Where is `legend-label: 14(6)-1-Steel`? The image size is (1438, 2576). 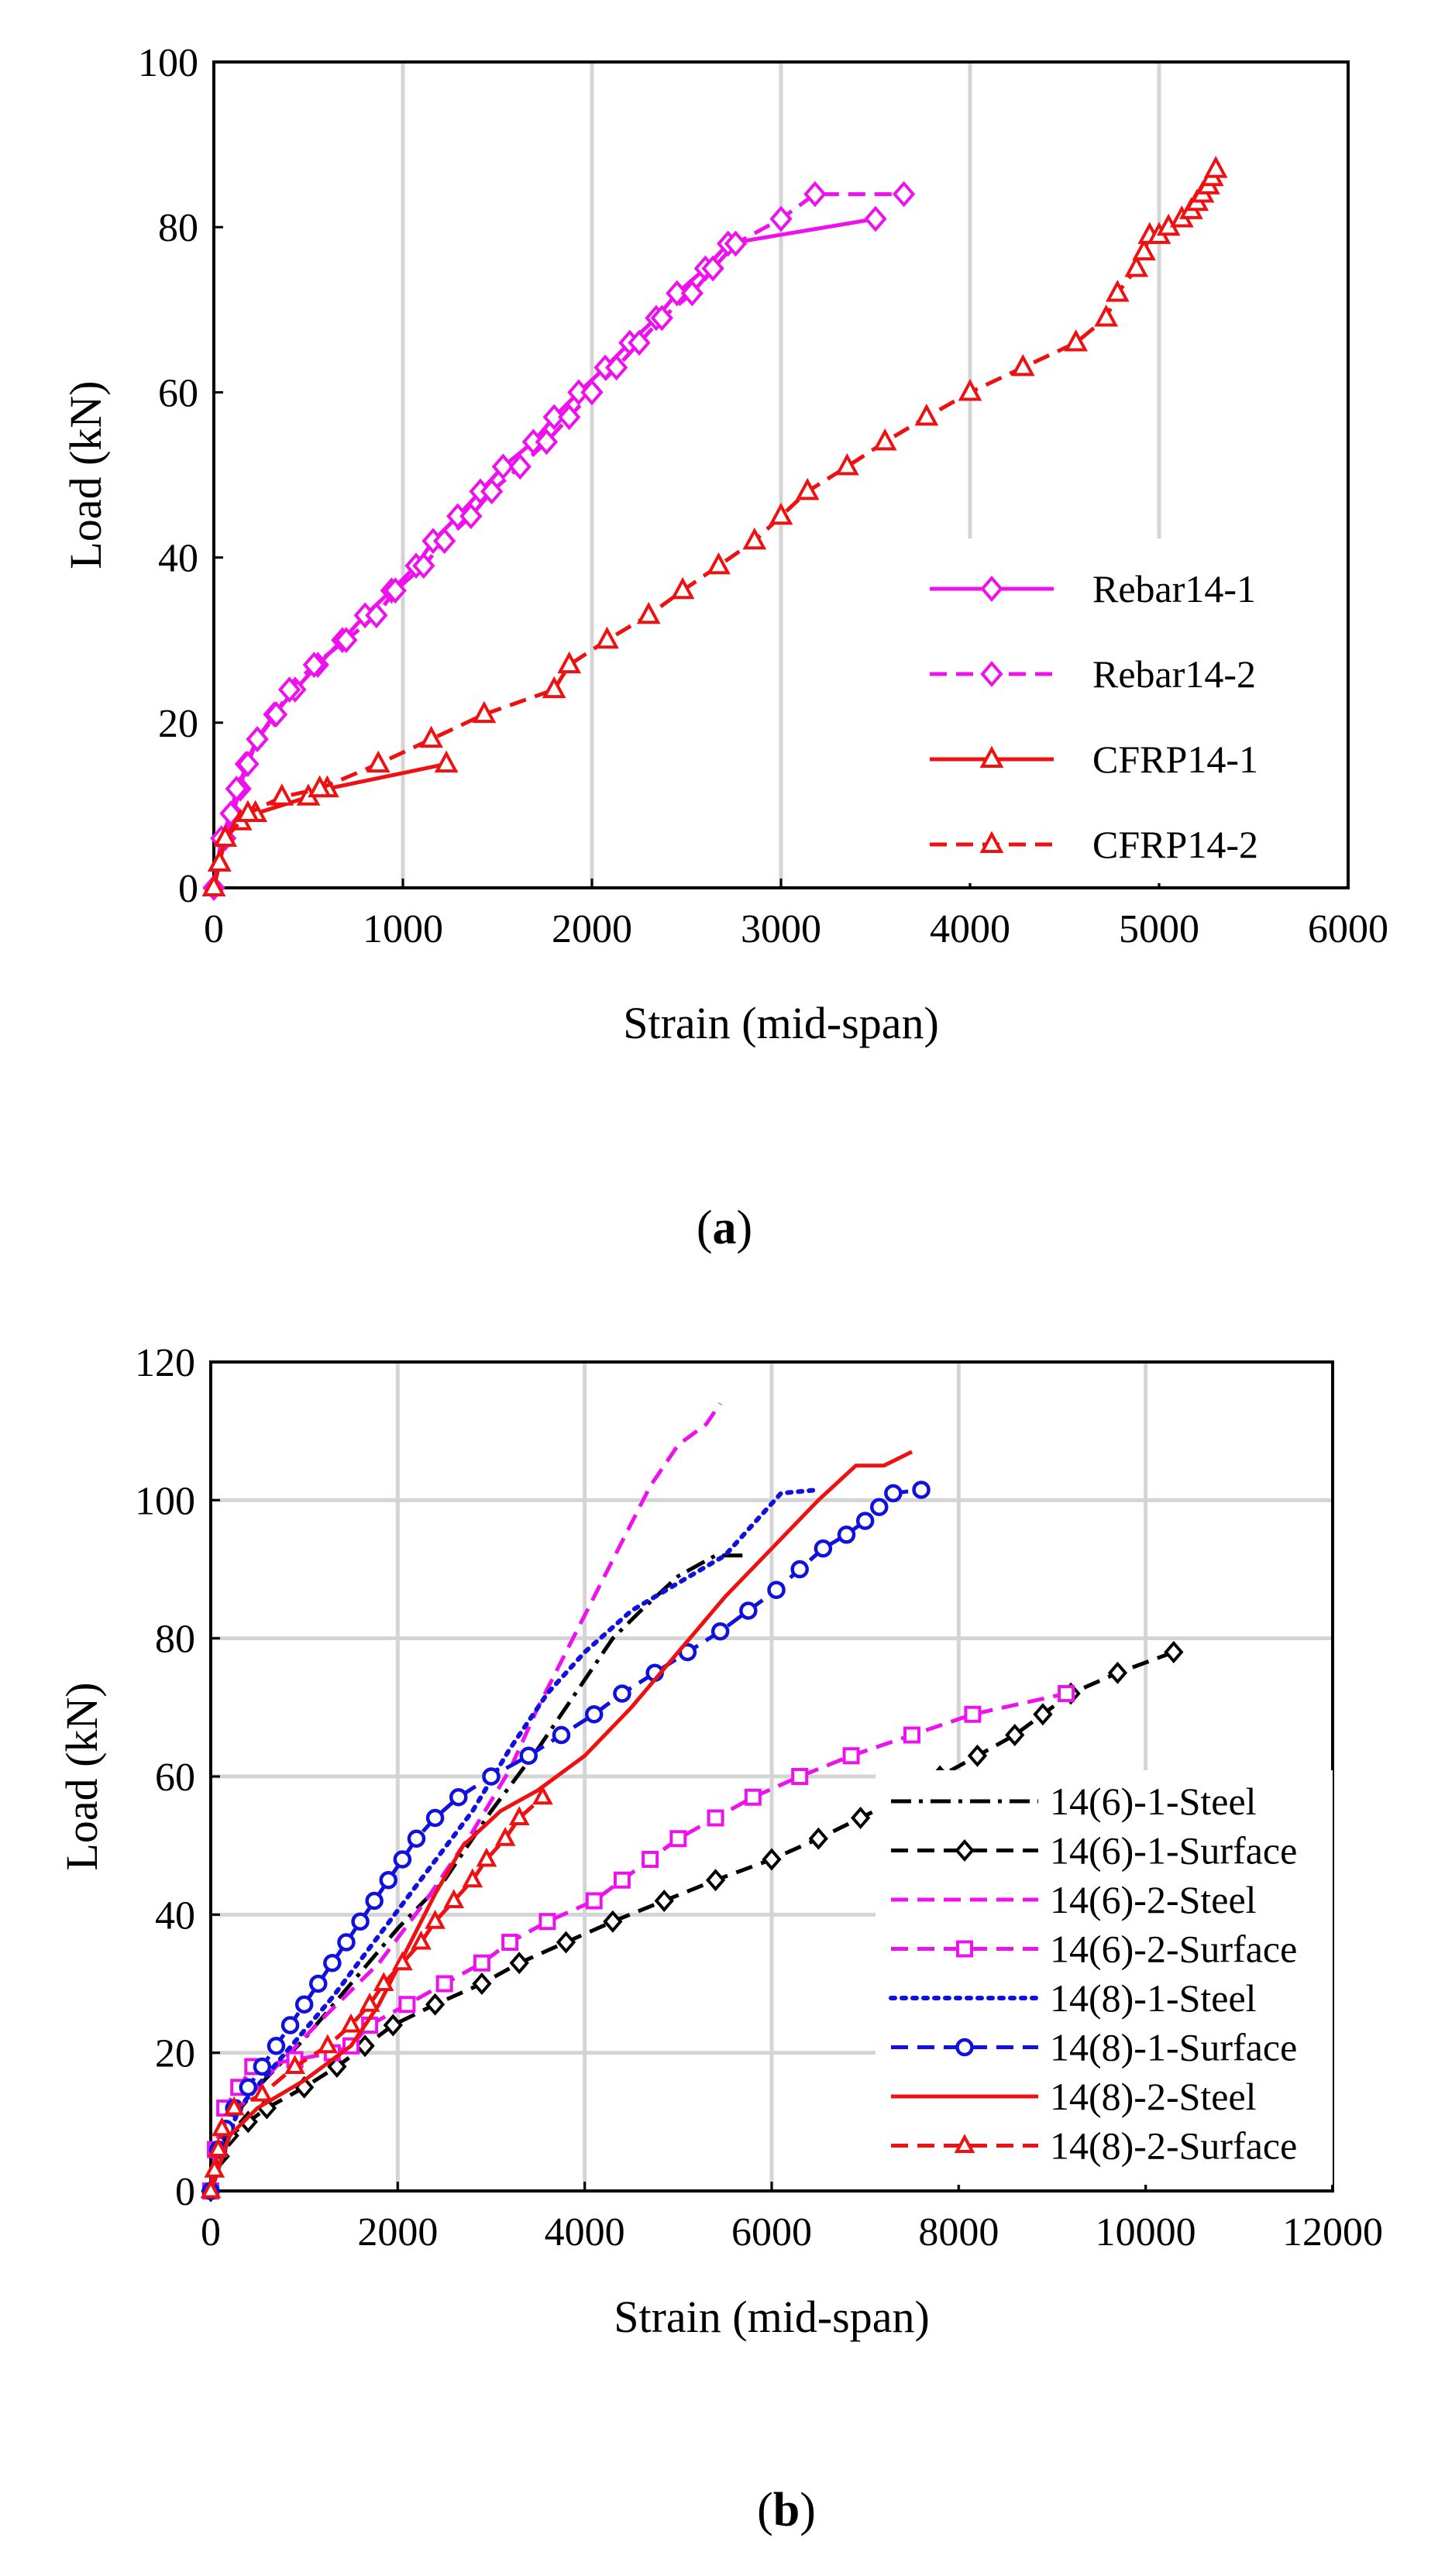
legend-label: 14(6)-1-Steel is located at coordinates (1153, 1801).